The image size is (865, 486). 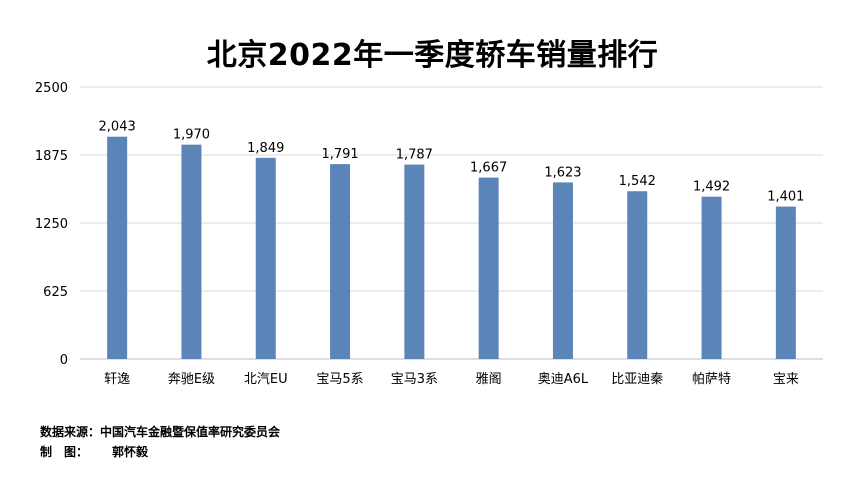 What do you see at coordinates (117, 379) in the screenshot?
I see `x-tick-label: 轩逸` at bounding box center [117, 379].